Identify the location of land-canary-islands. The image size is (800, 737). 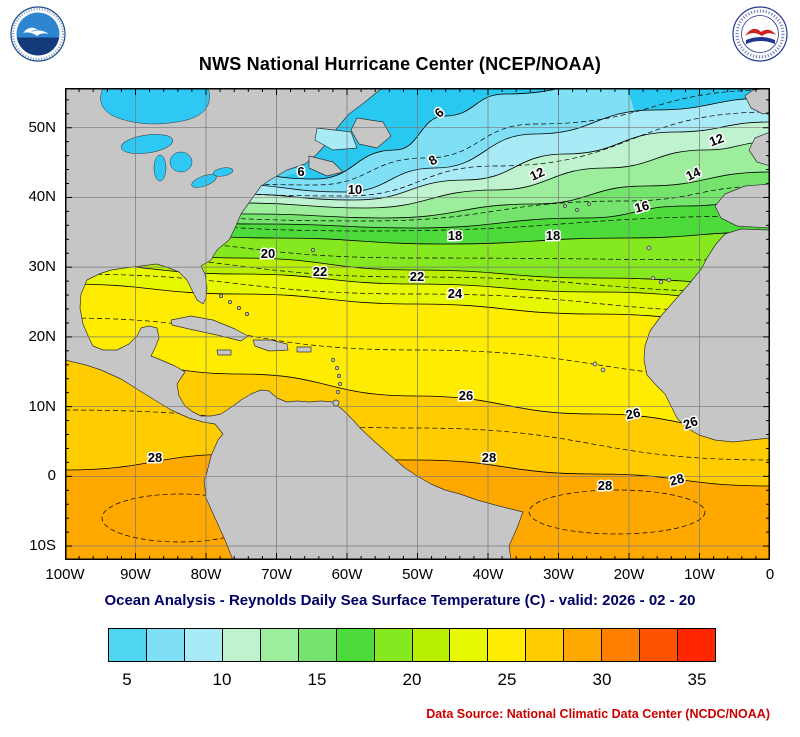
(661, 280).